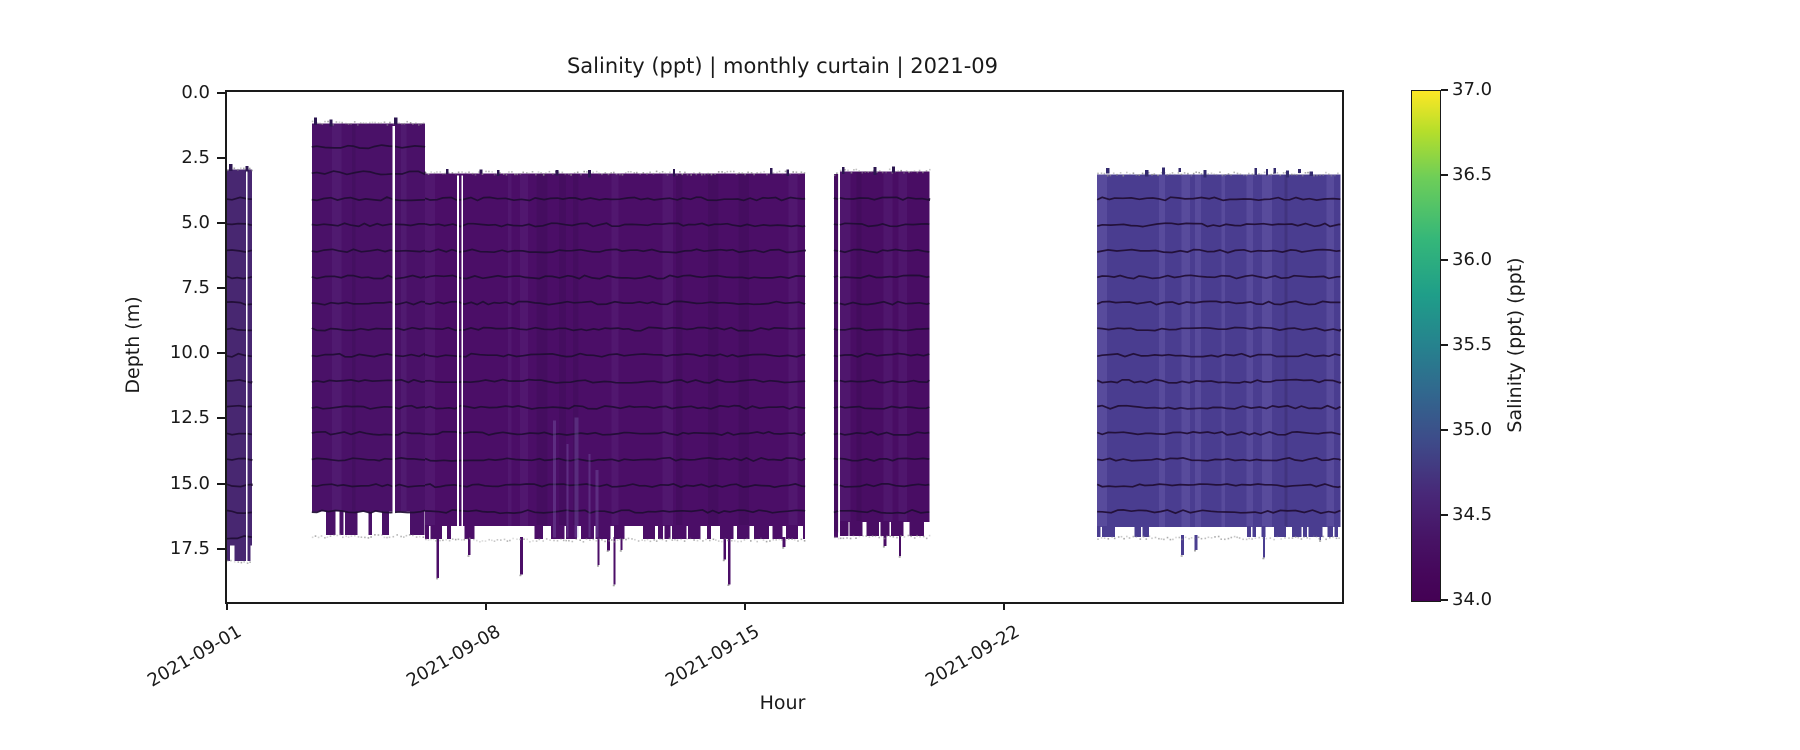 Image resolution: width=1800 pixels, height=750 pixels. I want to click on colorbar-tick-label: 35.0, so click(1472, 429).